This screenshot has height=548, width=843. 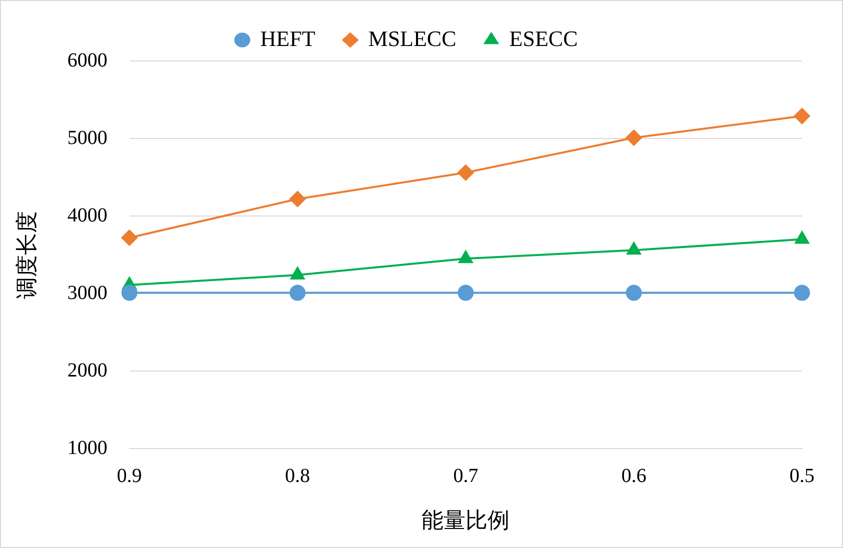 I want to click on x-tick-label: 0.6, so click(x=633, y=475).